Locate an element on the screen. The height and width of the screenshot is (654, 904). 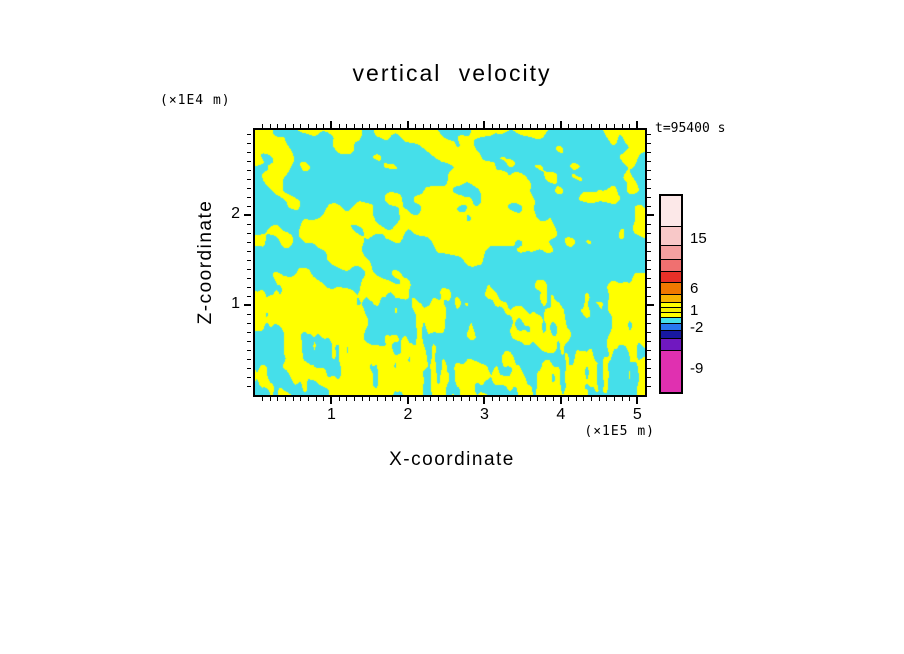
x-tick-label: 5 is located at coordinates (637, 414).